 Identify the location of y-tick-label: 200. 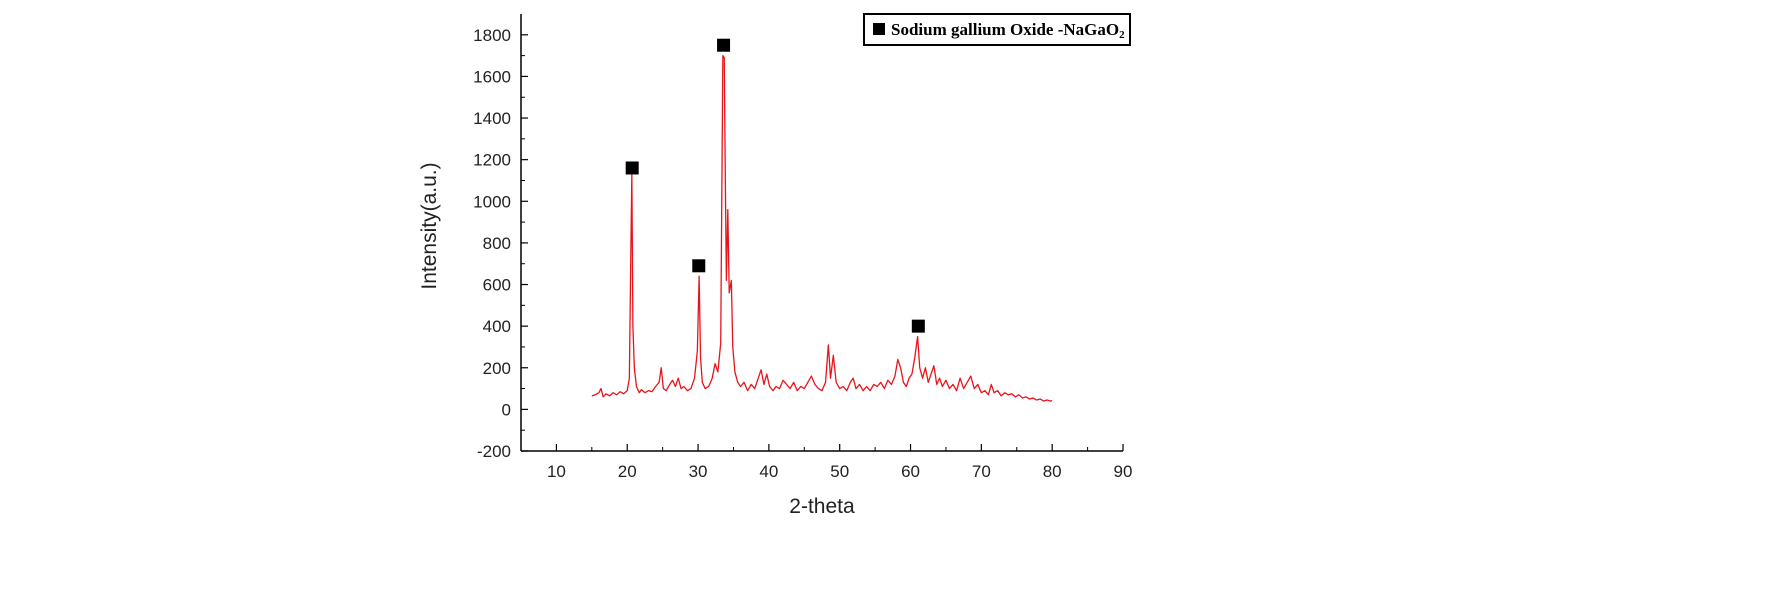
(497, 368).